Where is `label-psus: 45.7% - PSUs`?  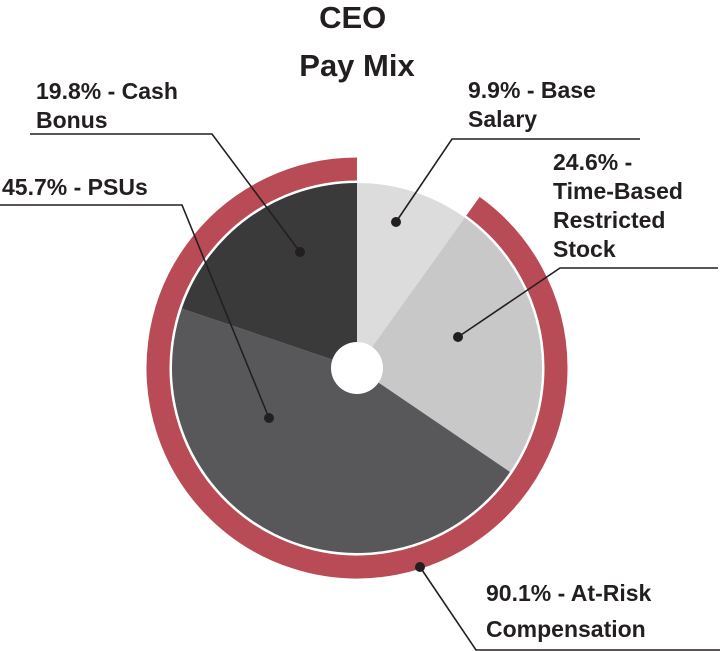 label-psus: 45.7% - PSUs is located at coordinates (75, 187).